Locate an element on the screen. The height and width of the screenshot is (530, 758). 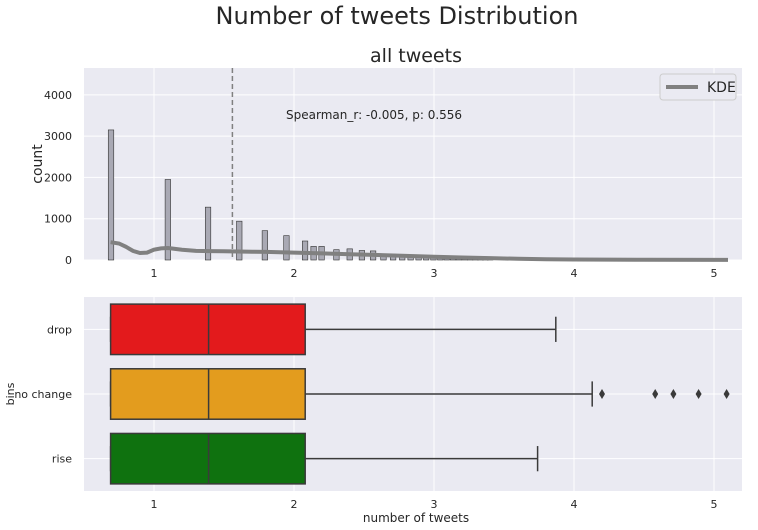
histogram-x-tick-label: 5 is located at coordinates (714, 273).